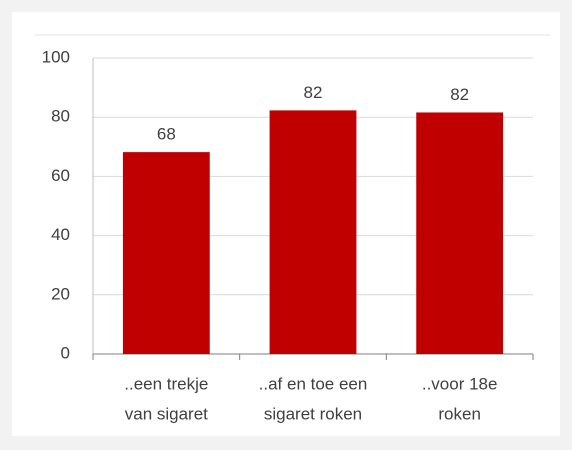 Image resolution: width=572 pixels, height=450 pixels. What do you see at coordinates (60, 116) in the screenshot?
I see `y-tick-label: 80` at bounding box center [60, 116].